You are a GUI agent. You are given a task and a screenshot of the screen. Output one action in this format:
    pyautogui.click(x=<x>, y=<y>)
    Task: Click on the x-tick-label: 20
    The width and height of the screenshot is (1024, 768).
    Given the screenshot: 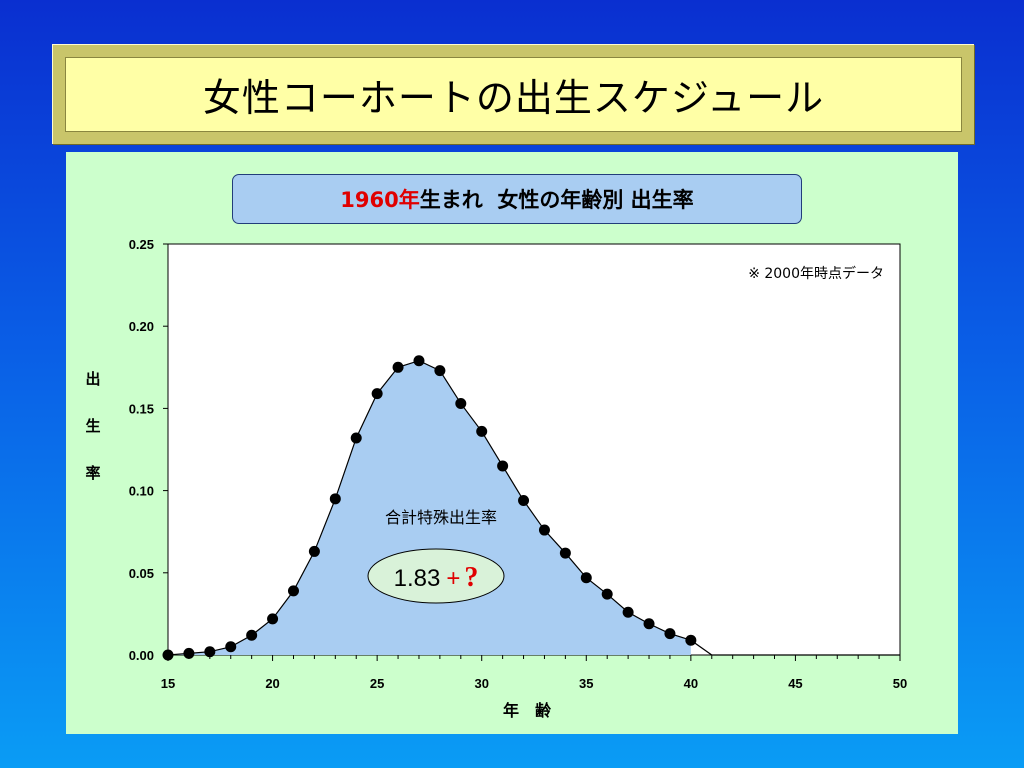 What is the action you would take?
    pyautogui.click(x=272, y=683)
    